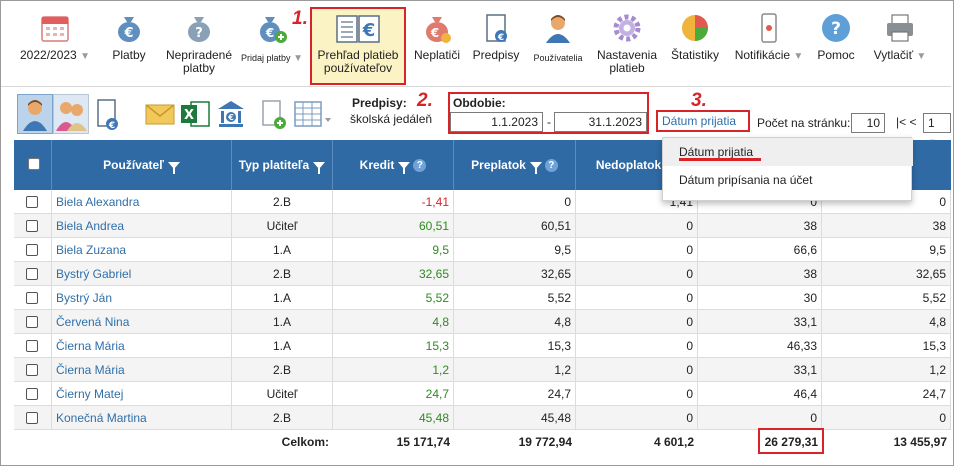  I want to click on print-button: Vytlačiť ▼, so click(900, 44).